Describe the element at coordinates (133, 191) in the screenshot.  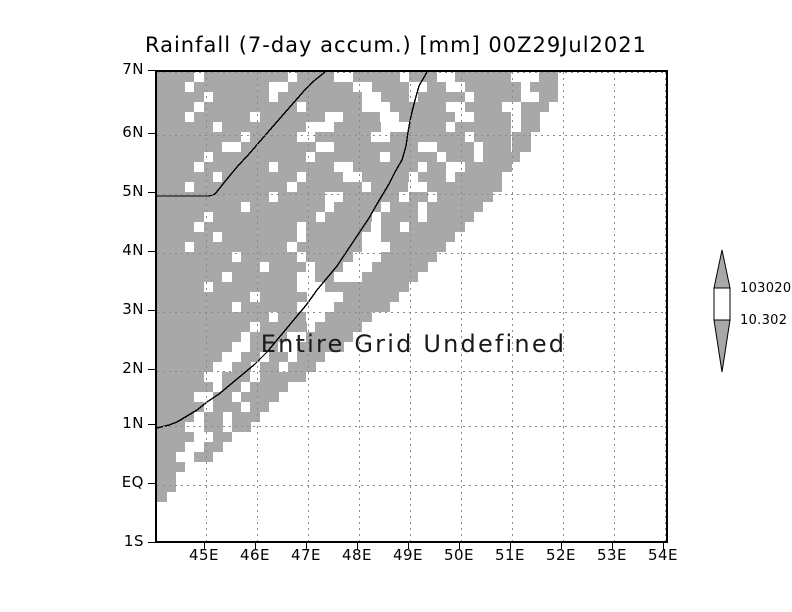
I see `y-axis-label-5N: 5N` at that location.